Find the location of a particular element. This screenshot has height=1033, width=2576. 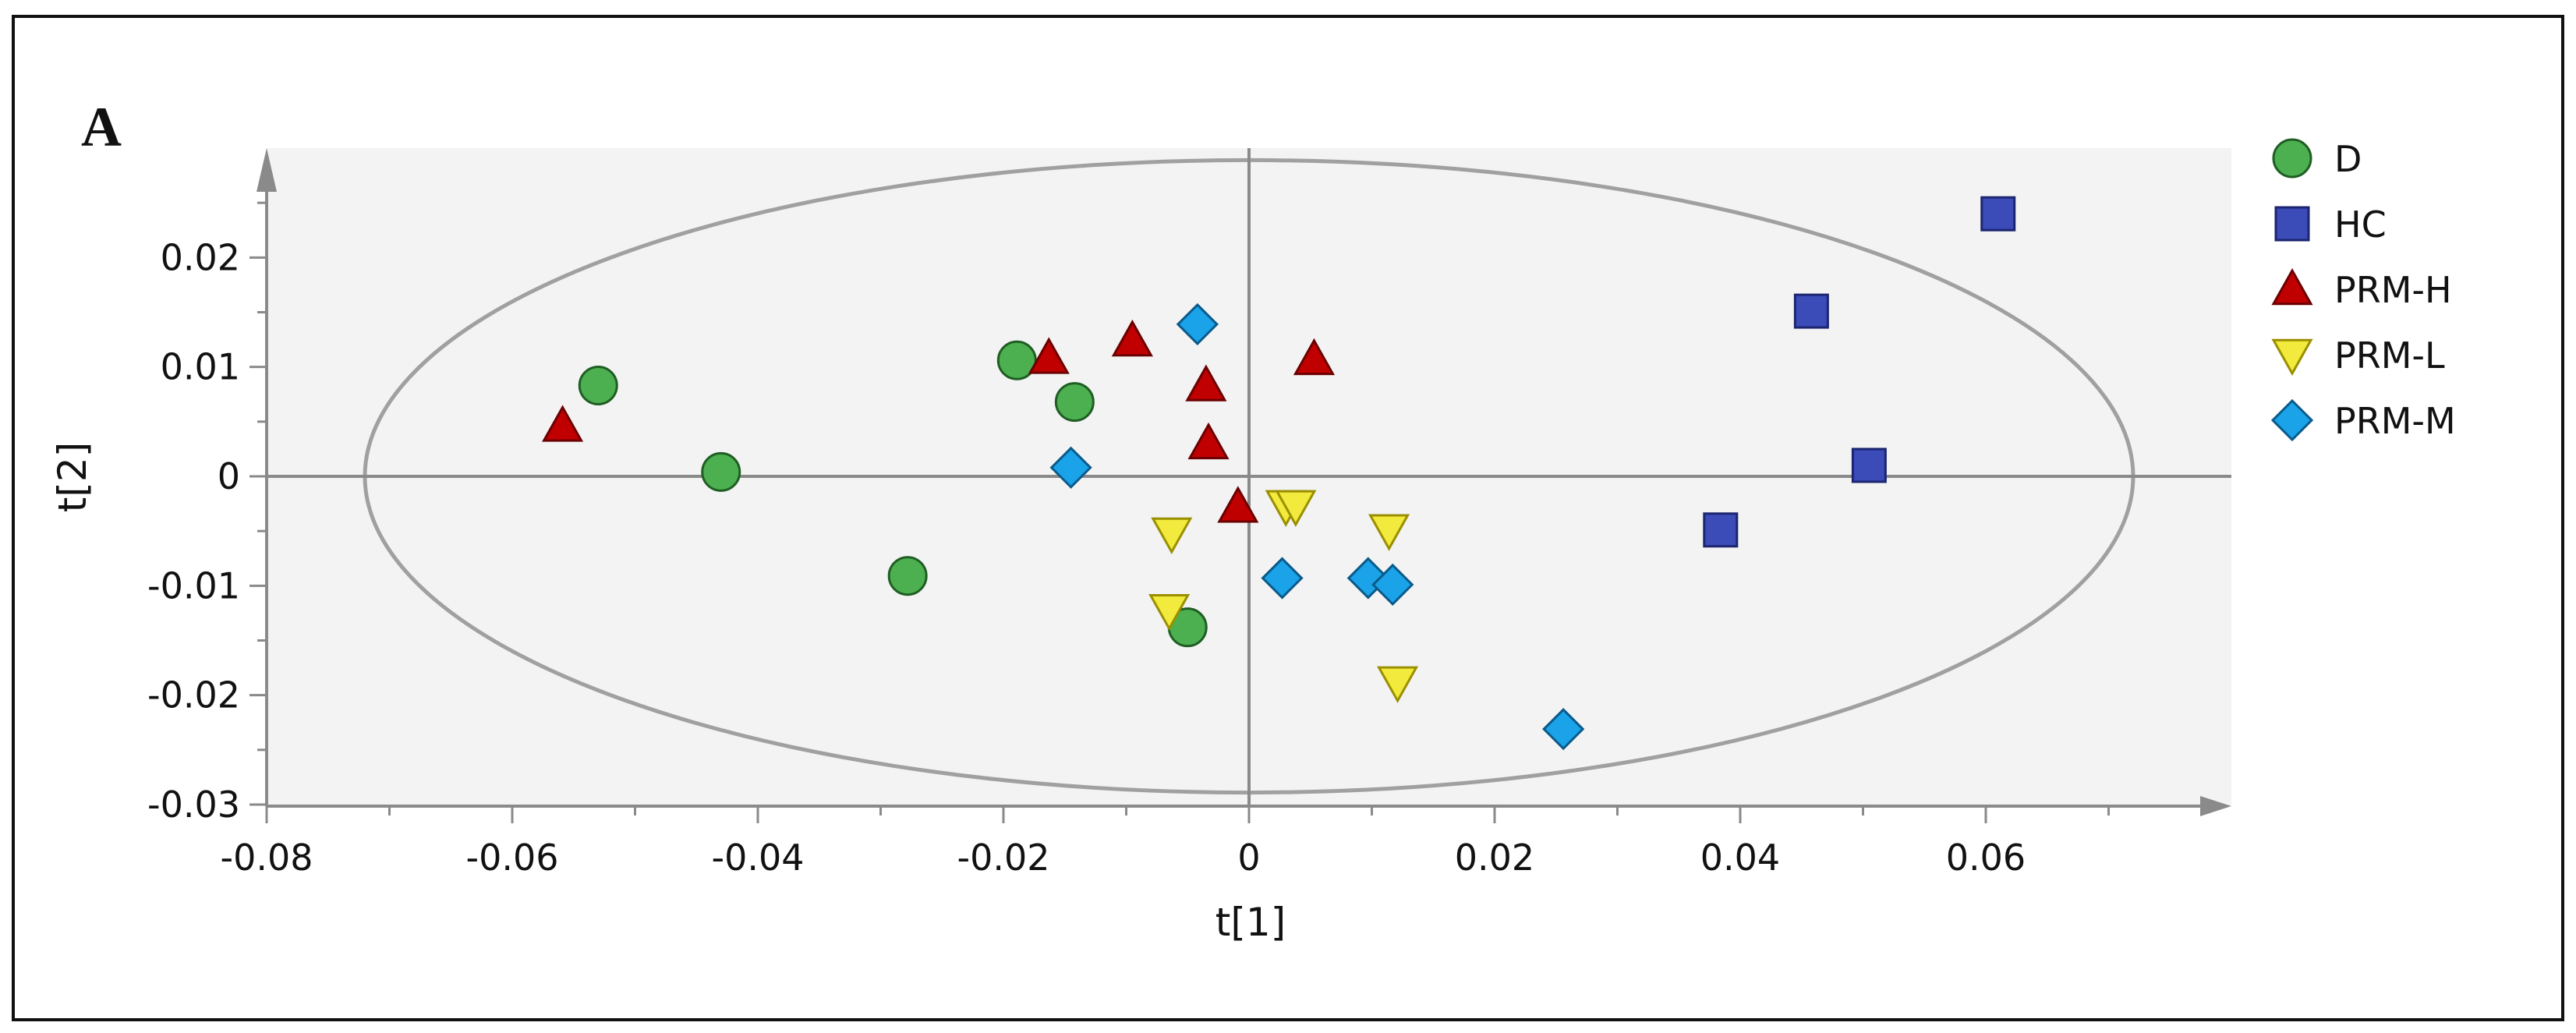

series-prm-l is located at coordinates (1283, 596).